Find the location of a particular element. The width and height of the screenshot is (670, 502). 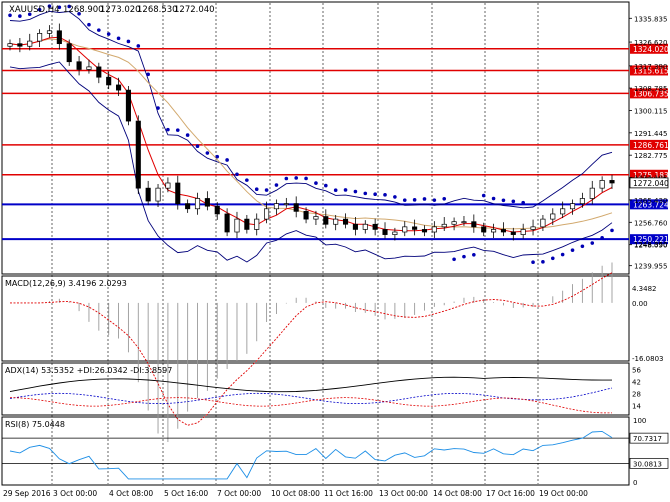

adx-panel-frame is located at coordinates (315, 389).